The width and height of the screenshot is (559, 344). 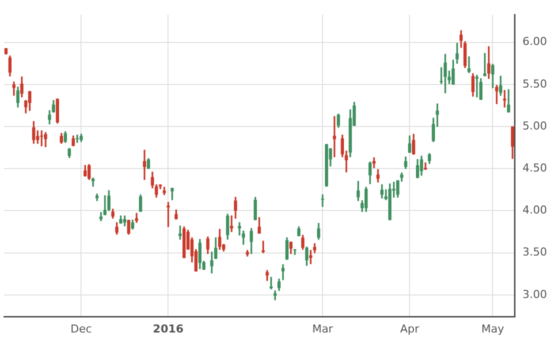 I want to click on y-tick-label: 3.00, so click(x=535, y=294).